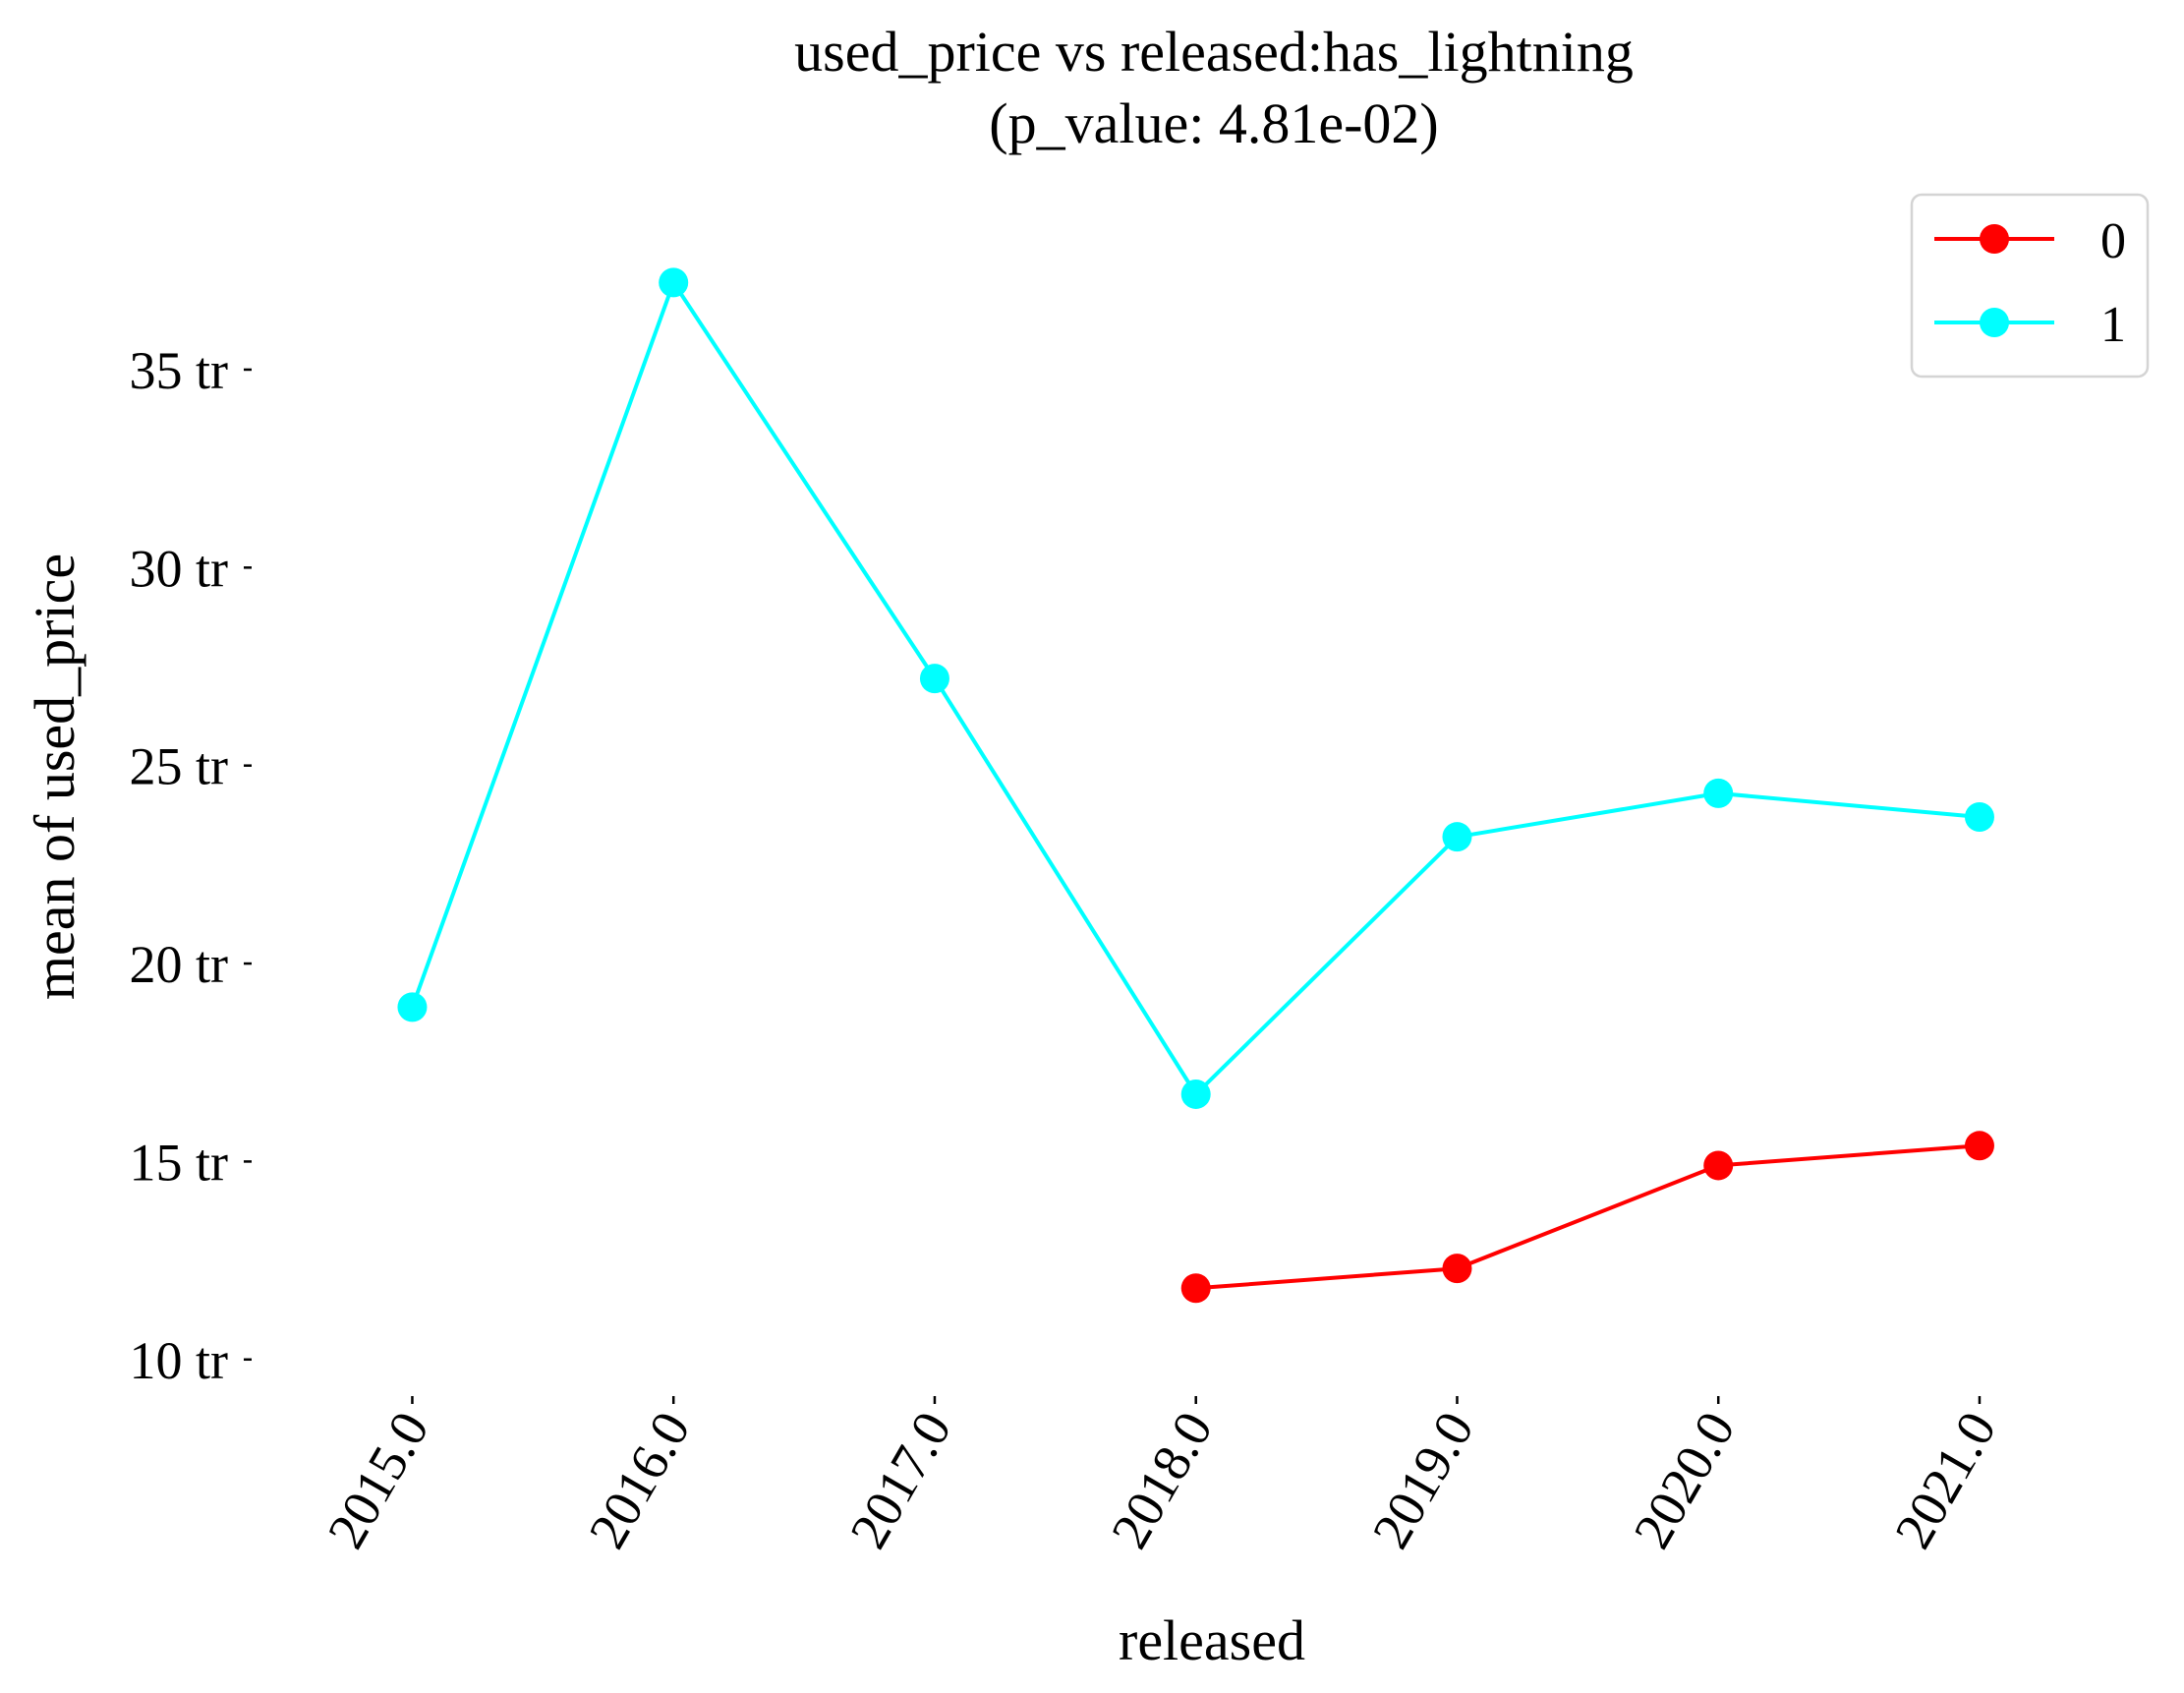 The image size is (2184, 1693). What do you see at coordinates (179, 766) in the screenshot?
I see `y-tick-label: 25 tr` at bounding box center [179, 766].